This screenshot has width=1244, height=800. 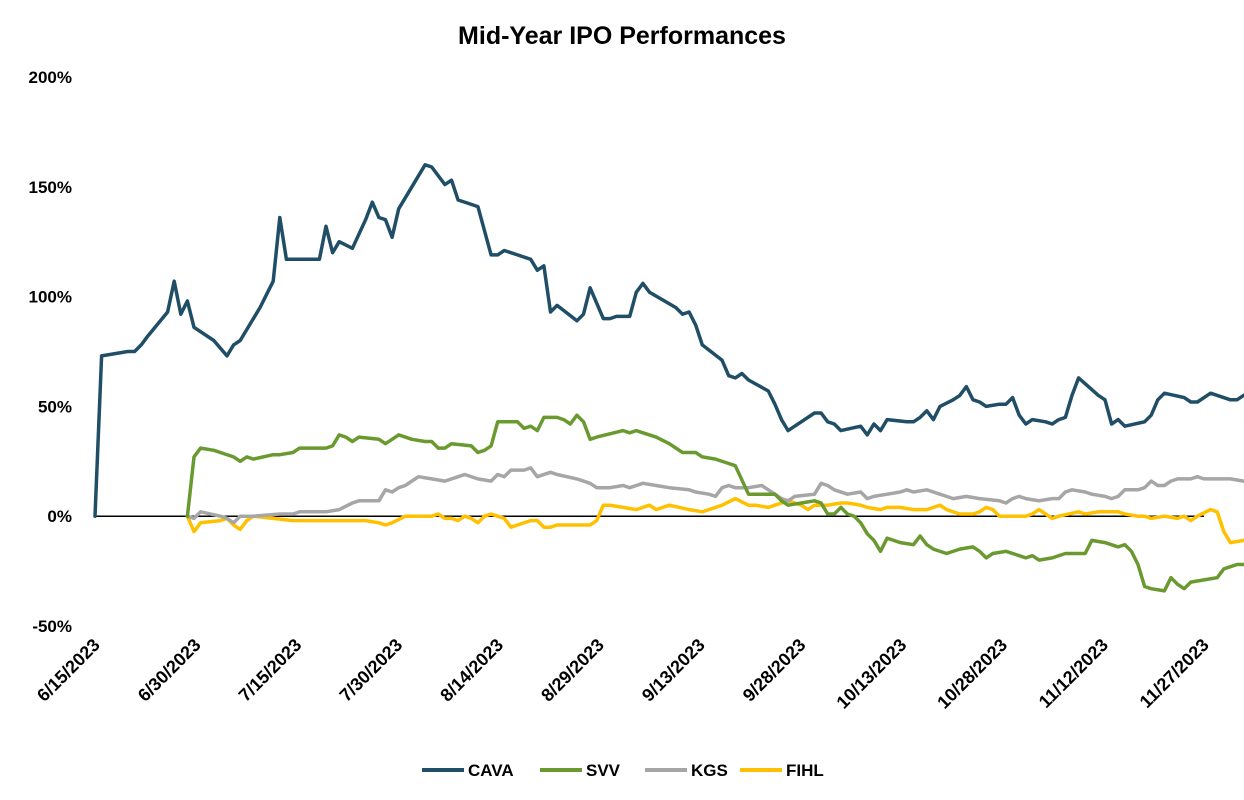 What do you see at coordinates (774, 670) in the screenshot?
I see `x-tick-label: 9/28/2023` at bounding box center [774, 670].